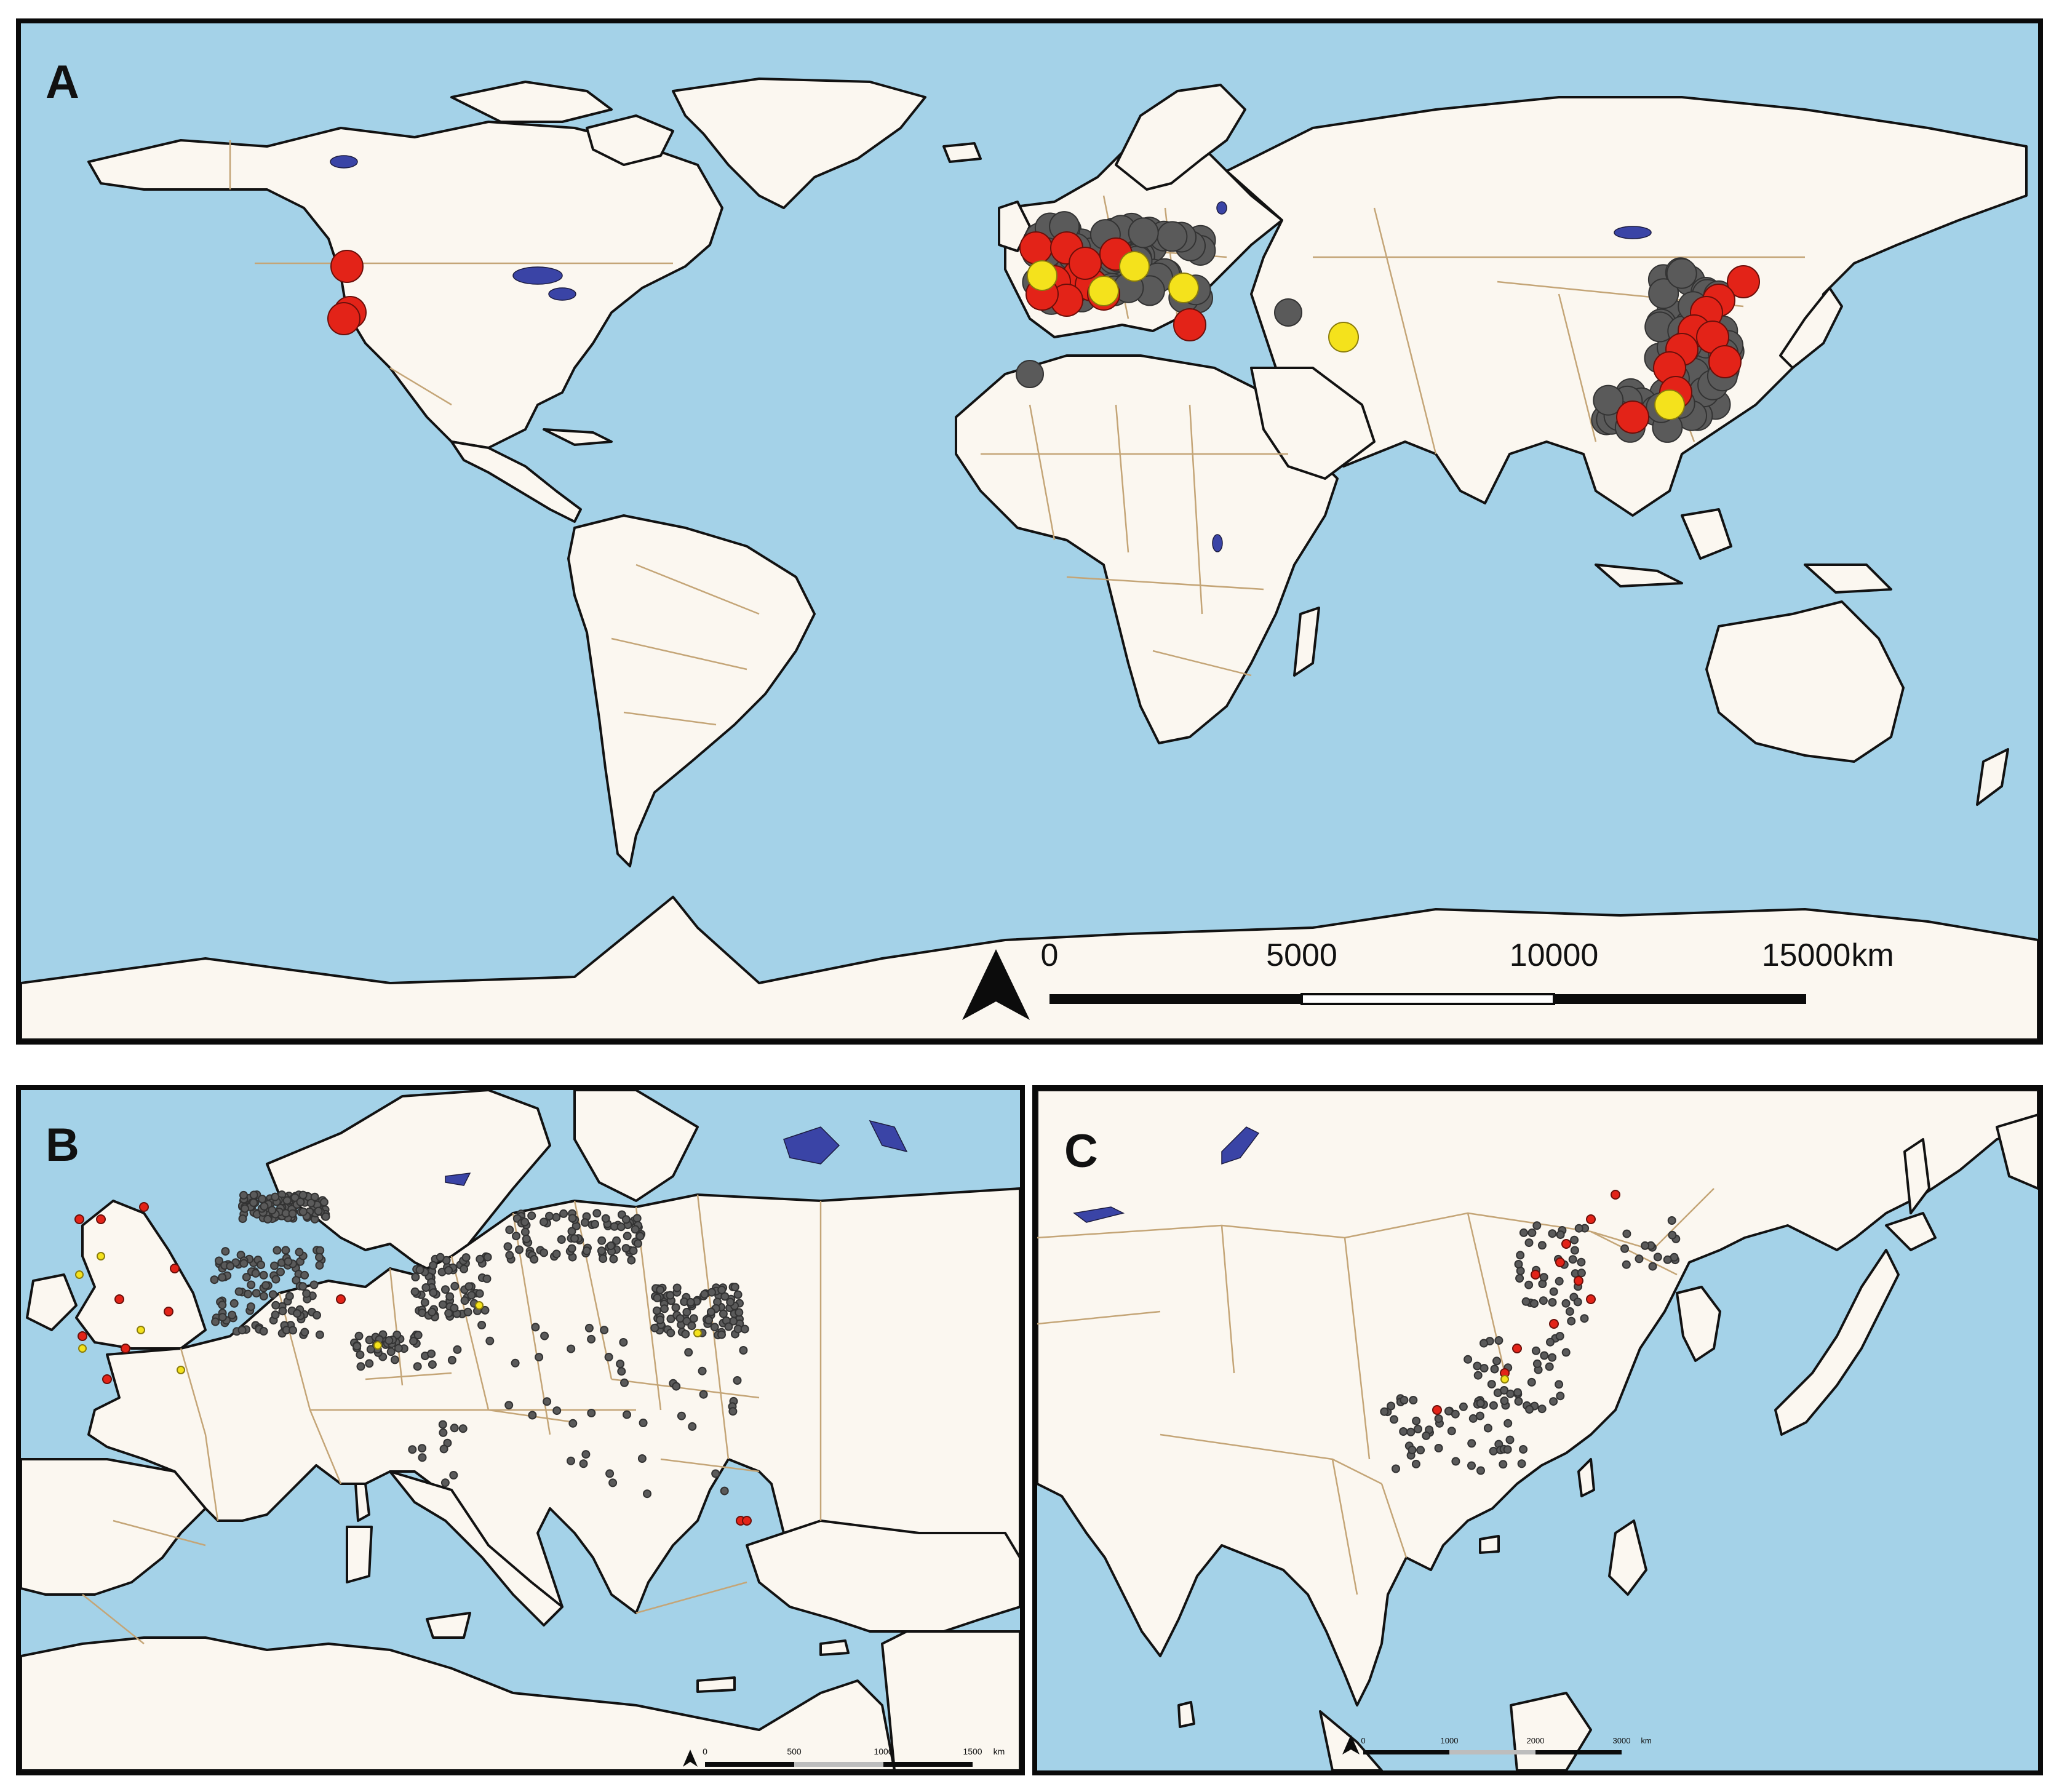 This screenshot has width=2059, height=1792. What do you see at coordinates (1917, 1176) in the screenshot?
I see `sakhalin-c` at bounding box center [1917, 1176].